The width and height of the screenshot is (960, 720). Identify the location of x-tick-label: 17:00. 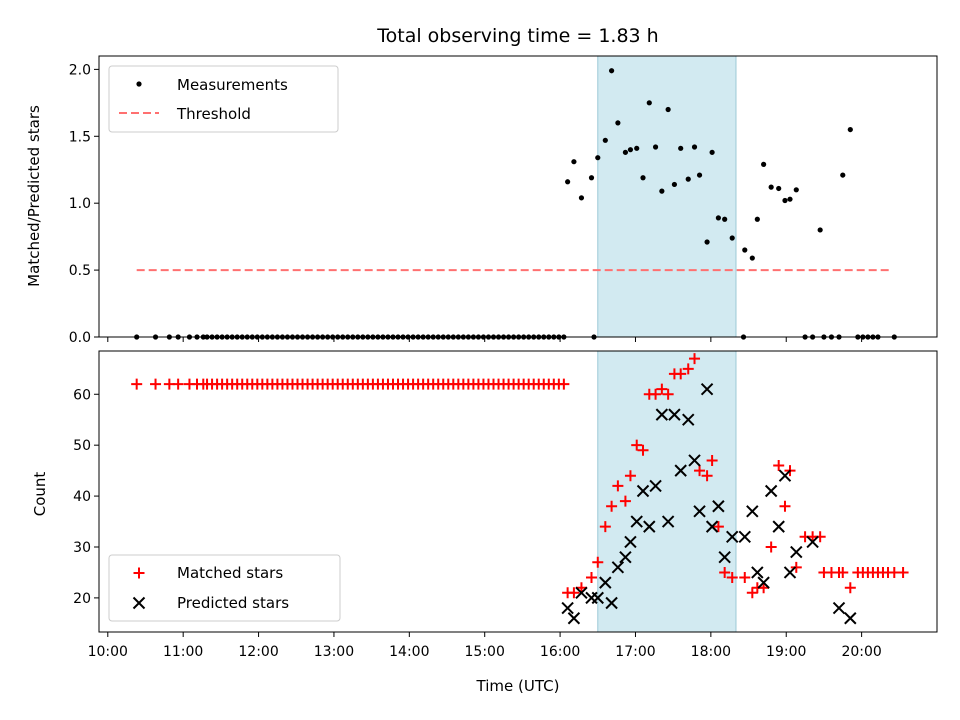
(635, 652).